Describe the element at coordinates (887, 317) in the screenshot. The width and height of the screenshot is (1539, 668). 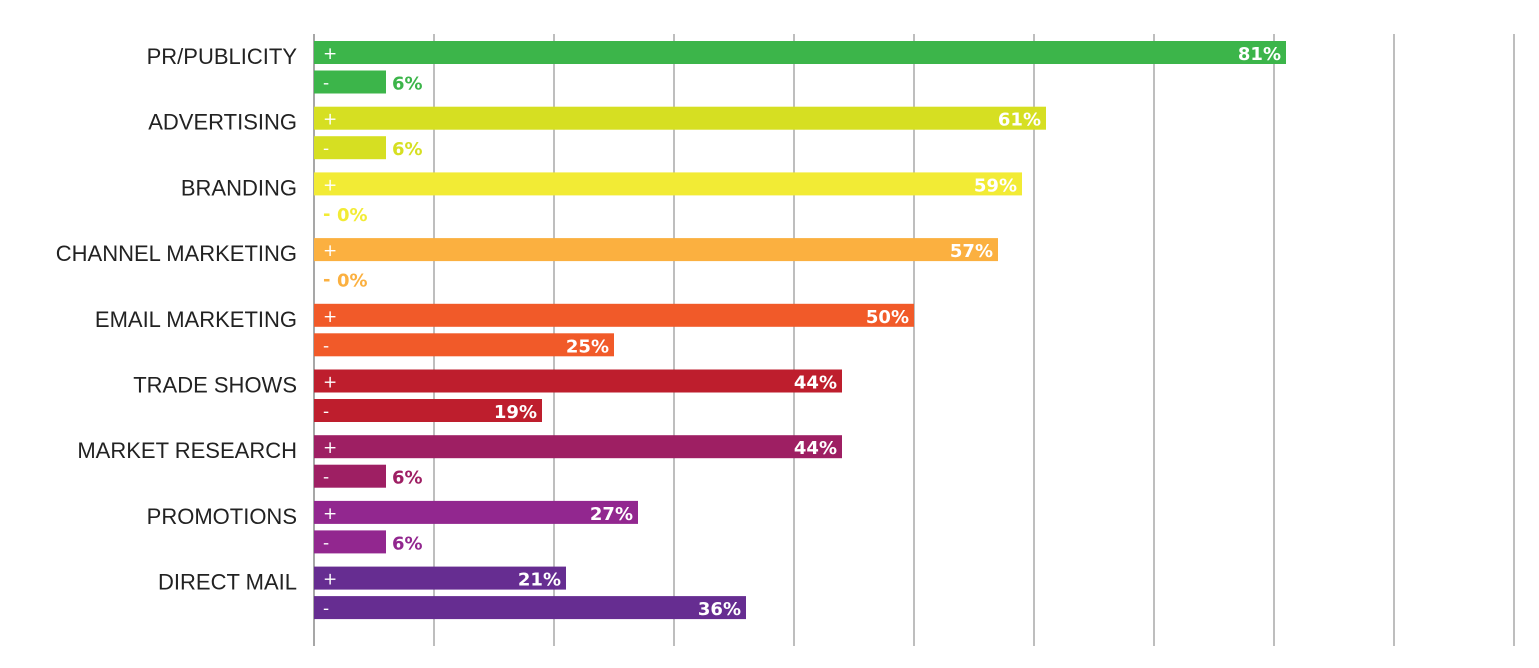
I see `data-label: 50%` at that location.